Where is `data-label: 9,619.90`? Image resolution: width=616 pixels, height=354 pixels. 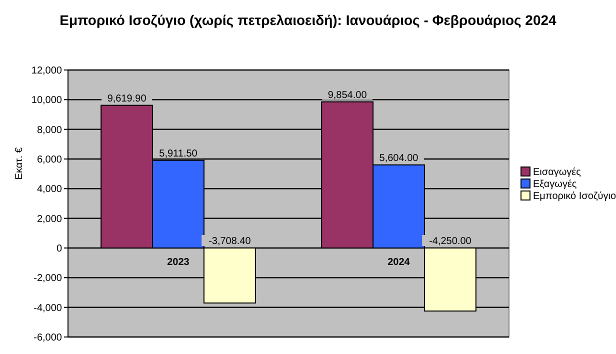
data-label: 9,619.90 is located at coordinates (127, 98).